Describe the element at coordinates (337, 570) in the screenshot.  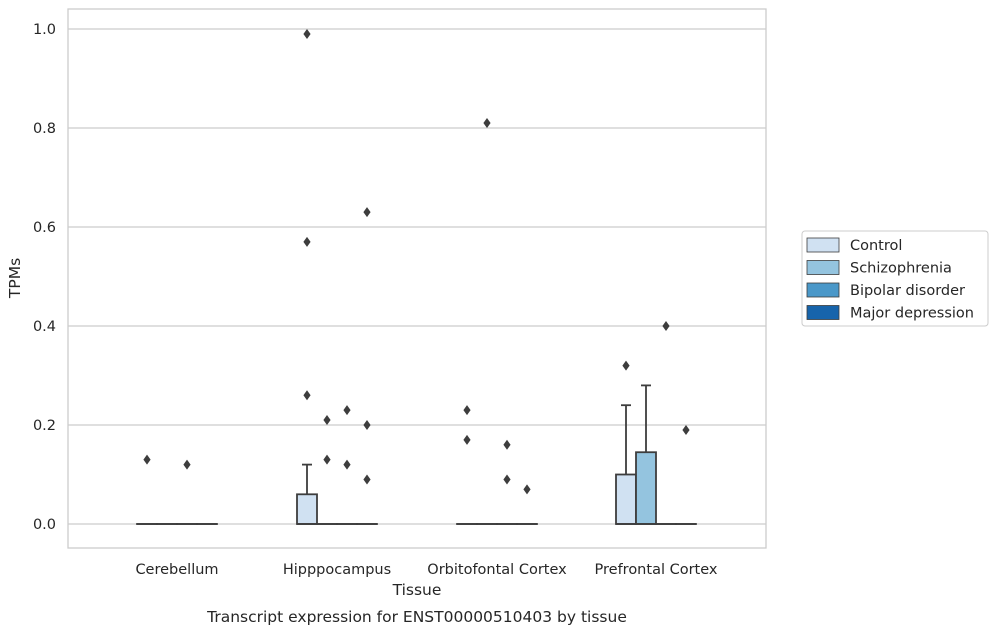
I see `x-tick-label: Hipppocampus` at that location.